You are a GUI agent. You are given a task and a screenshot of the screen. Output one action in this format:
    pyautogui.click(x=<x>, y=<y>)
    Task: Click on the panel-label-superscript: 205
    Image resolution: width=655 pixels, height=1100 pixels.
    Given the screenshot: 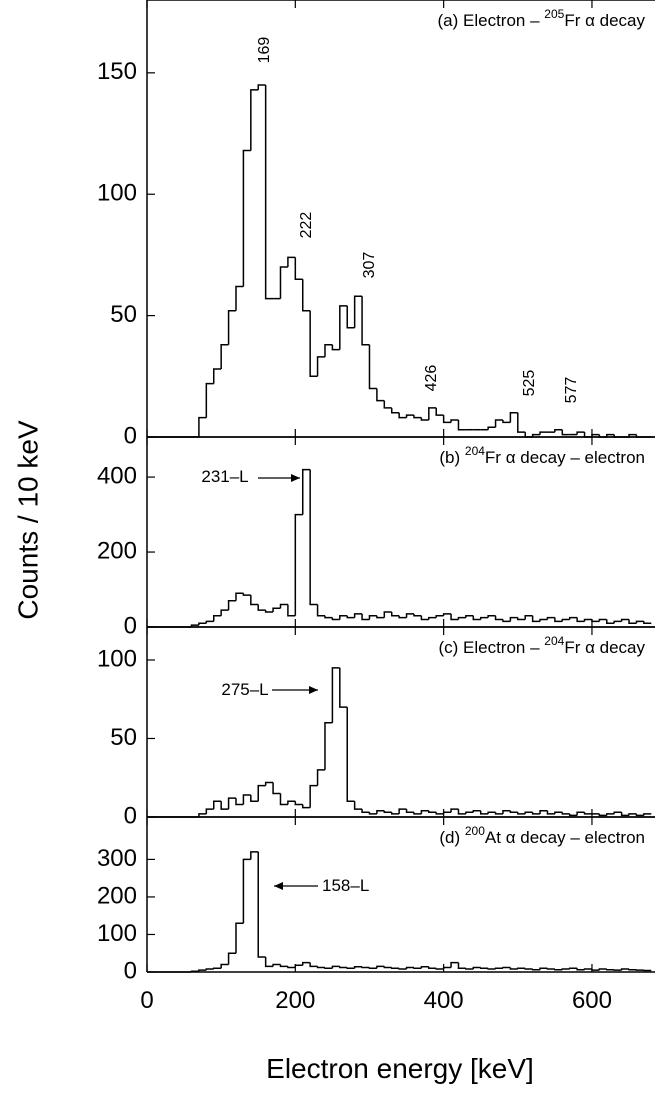 What is the action you would take?
    pyautogui.click(x=554, y=14)
    